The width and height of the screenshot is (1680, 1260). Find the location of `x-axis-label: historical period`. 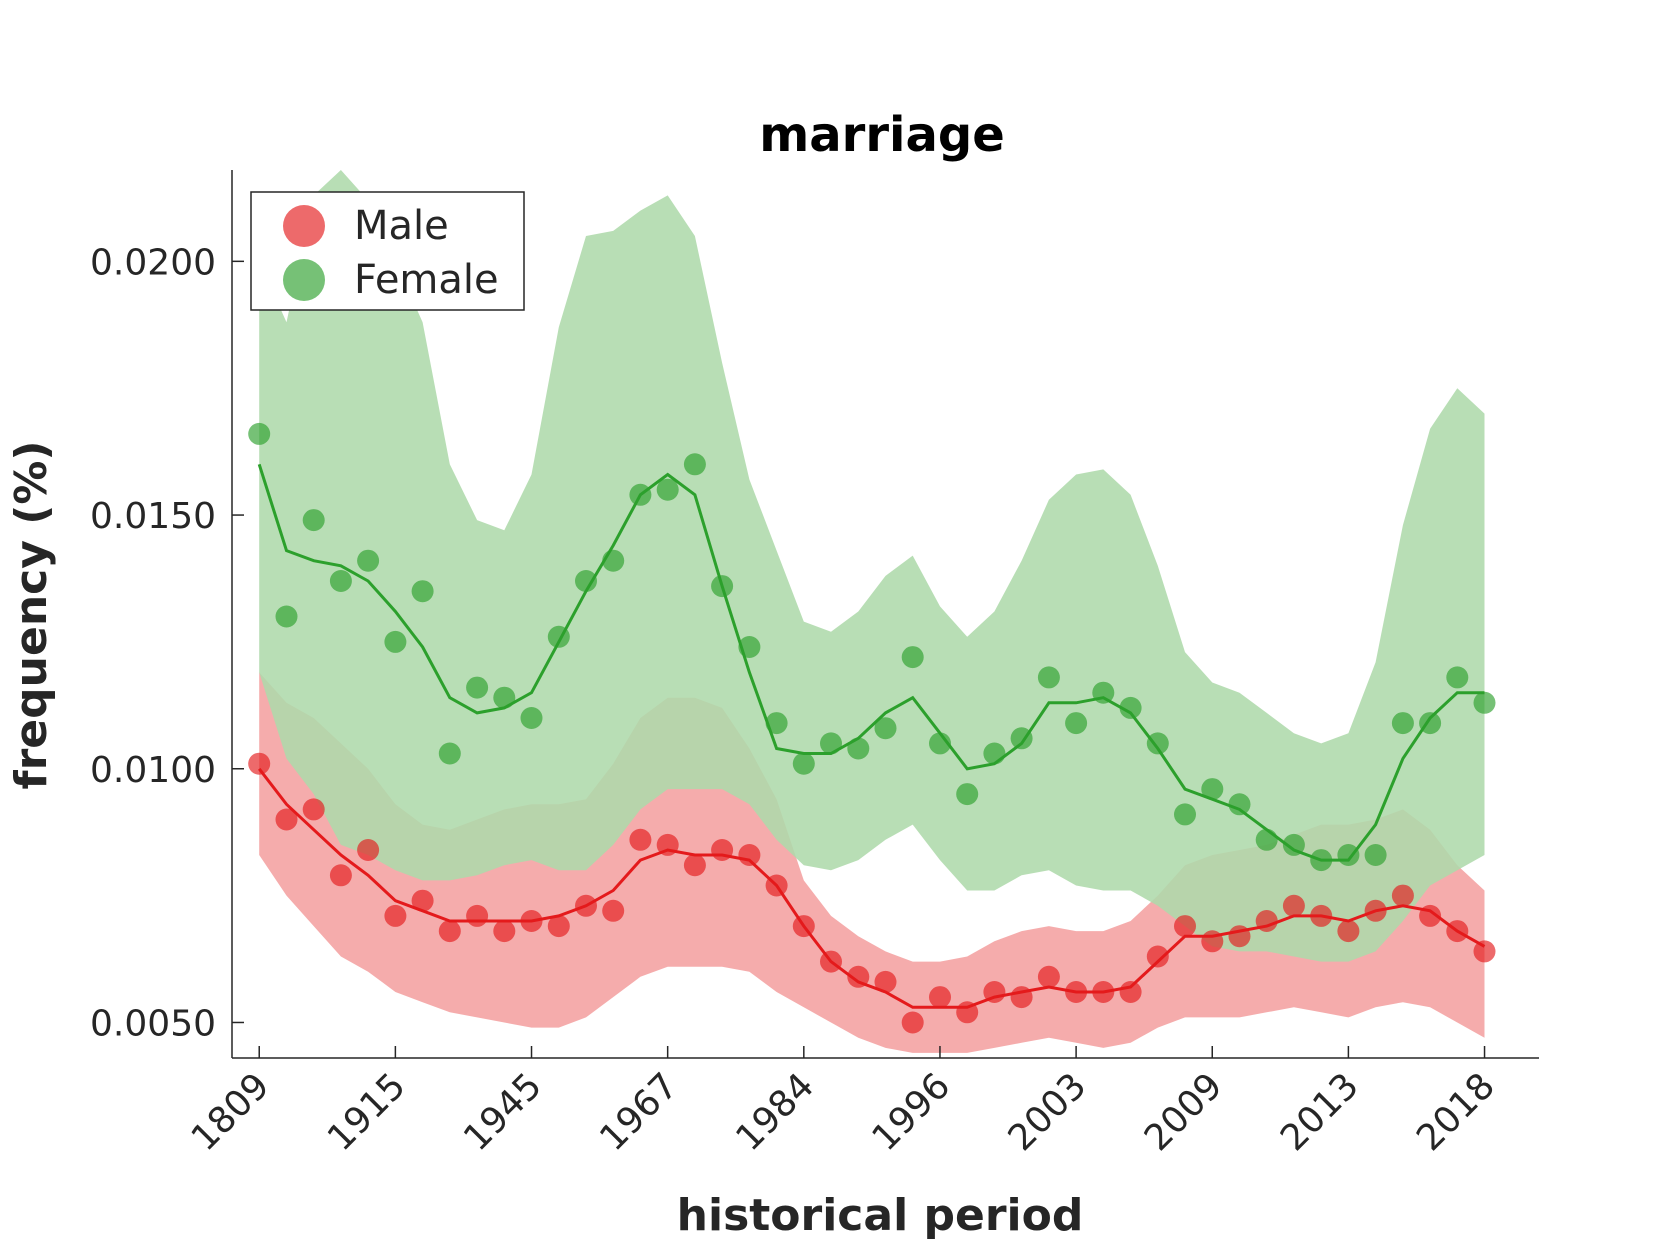

x-axis-label: historical period is located at coordinates (880, 1215).